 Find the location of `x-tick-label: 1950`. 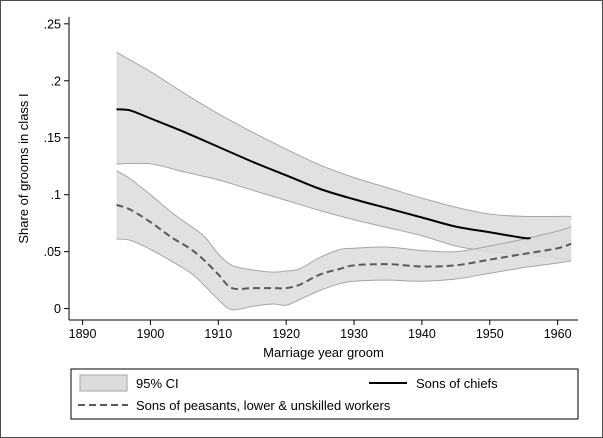

x-tick-label: 1950 is located at coordinates (490, 334).